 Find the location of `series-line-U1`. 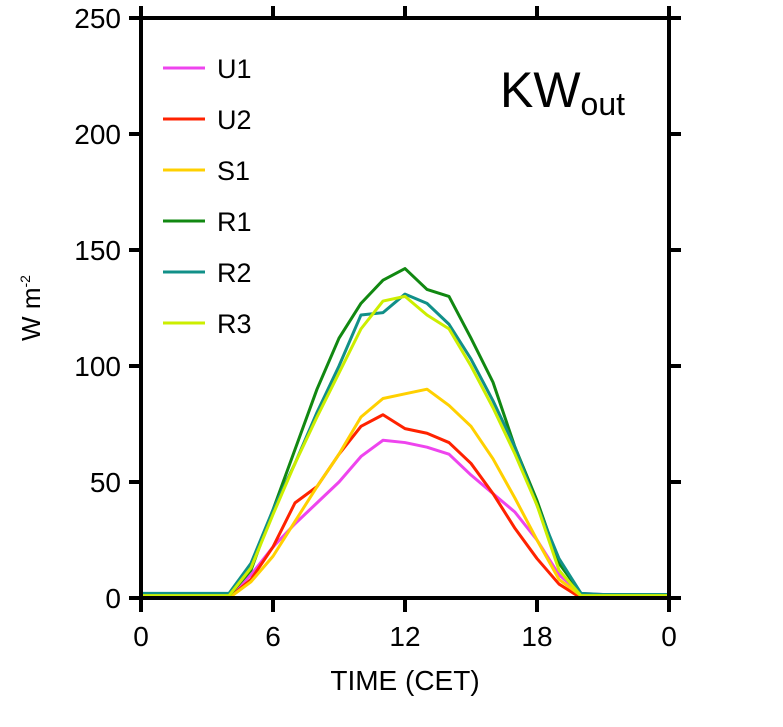

series-line-U1 is located at coordinates (405, 518).